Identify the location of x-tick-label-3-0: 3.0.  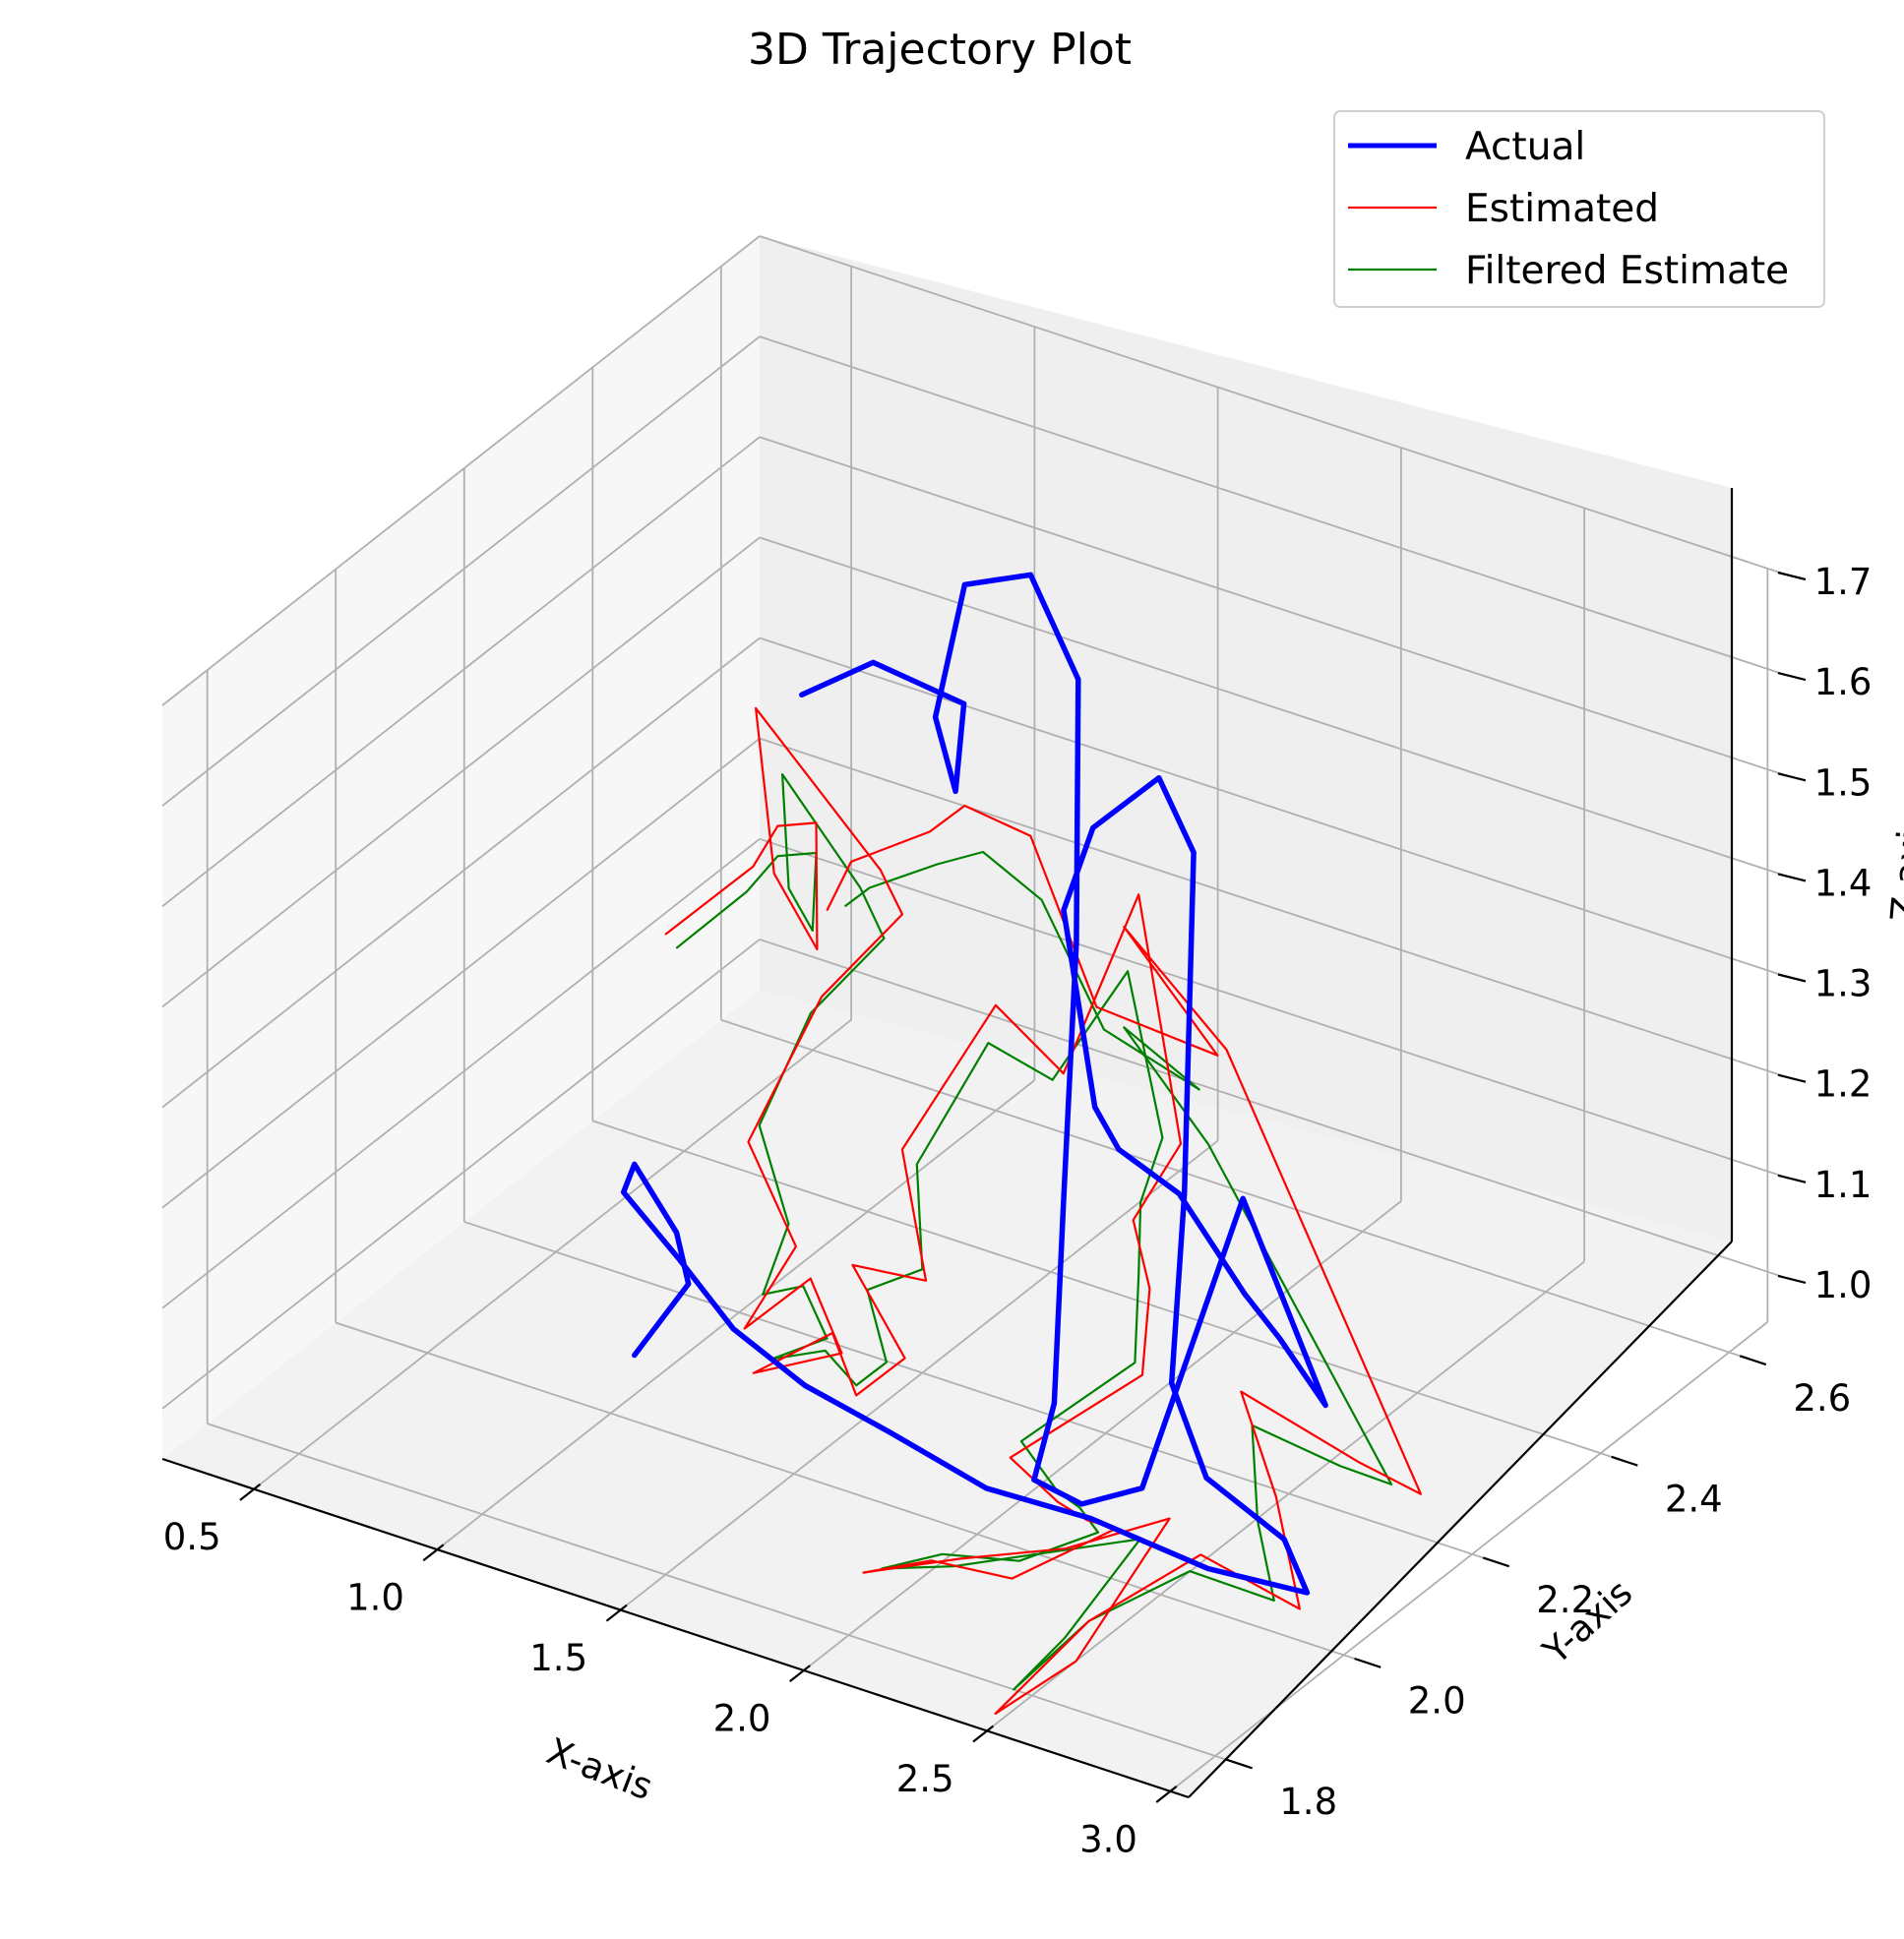
(1108, 1839).